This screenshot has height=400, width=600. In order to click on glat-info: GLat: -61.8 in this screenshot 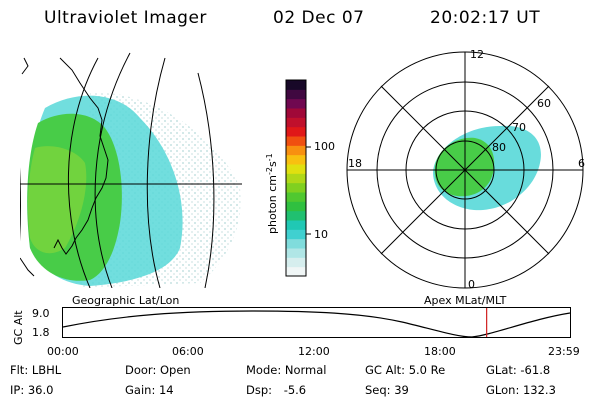, I will do `click(518, 370)`.